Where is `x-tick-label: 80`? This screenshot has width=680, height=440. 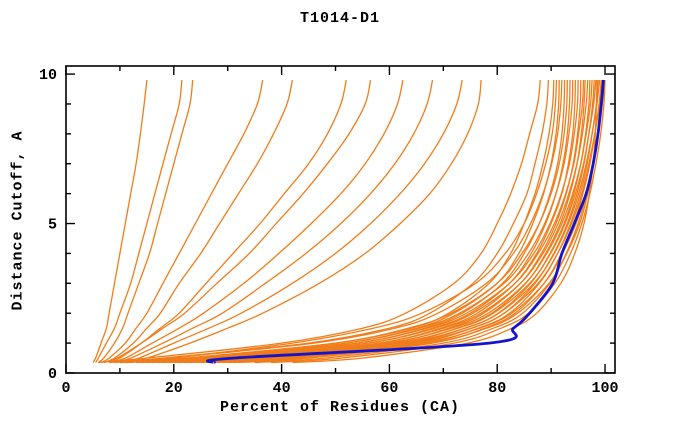
x-tick-label: 80 is located at coordinates (497, 388).